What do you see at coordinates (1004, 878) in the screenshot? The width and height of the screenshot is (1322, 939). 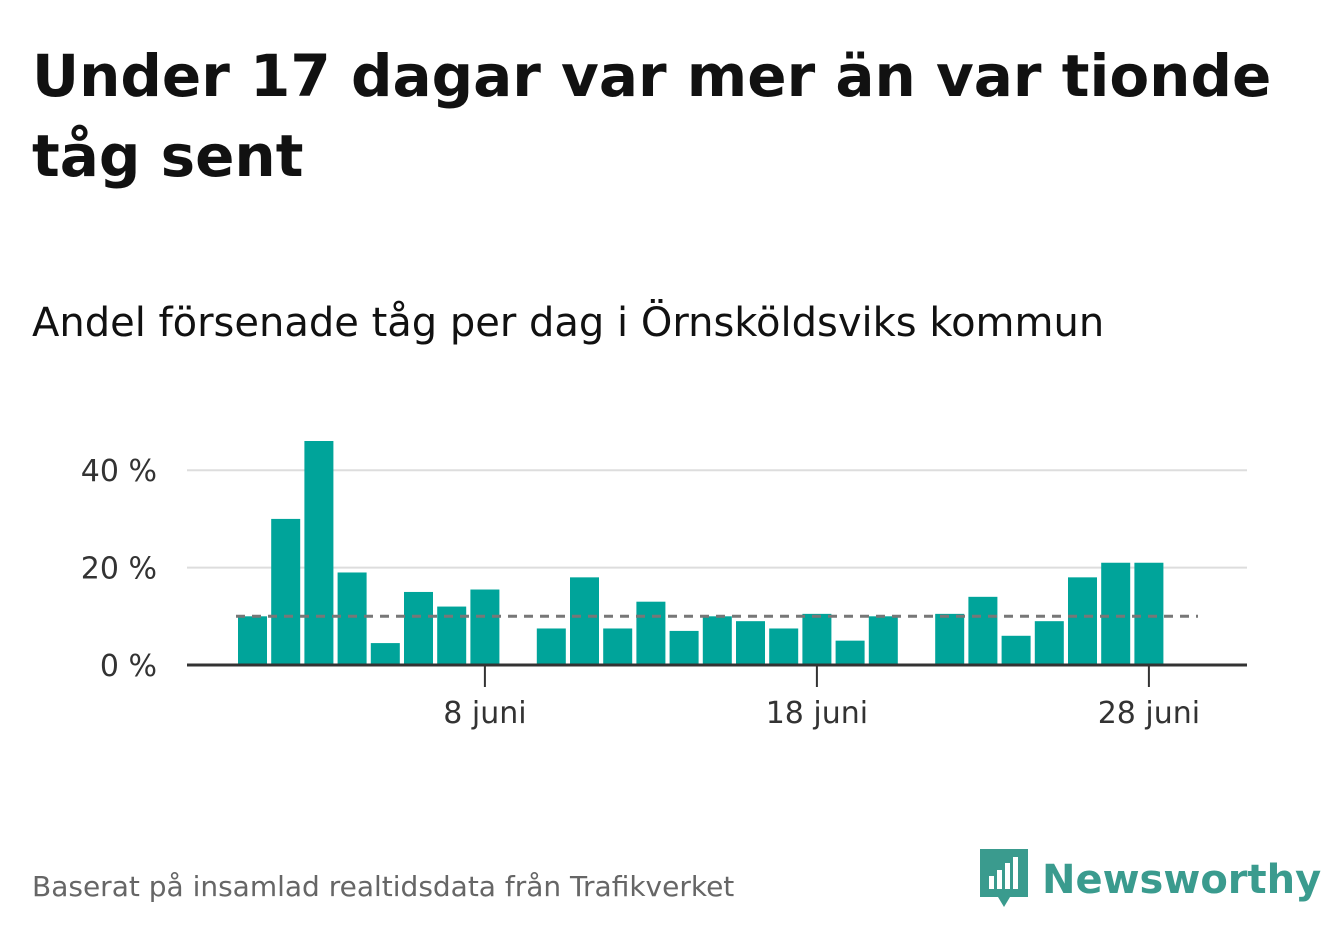 I see `newsworthy-bar-chart-icon` at bounding box center [1004, 878].